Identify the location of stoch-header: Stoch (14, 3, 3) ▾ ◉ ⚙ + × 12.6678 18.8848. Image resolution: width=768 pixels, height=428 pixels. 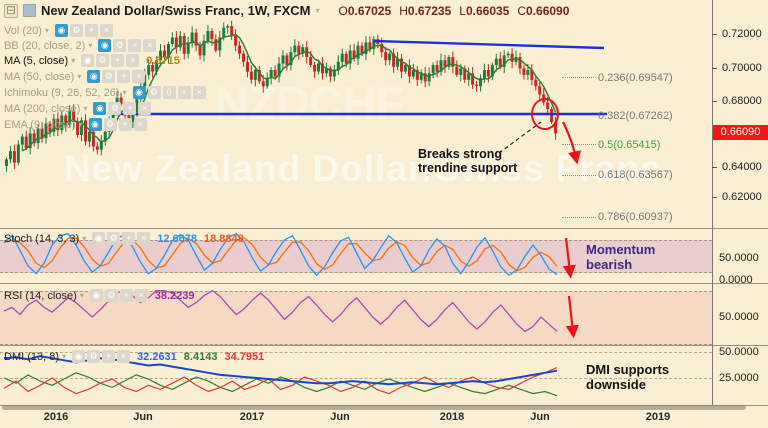
(124, 238).